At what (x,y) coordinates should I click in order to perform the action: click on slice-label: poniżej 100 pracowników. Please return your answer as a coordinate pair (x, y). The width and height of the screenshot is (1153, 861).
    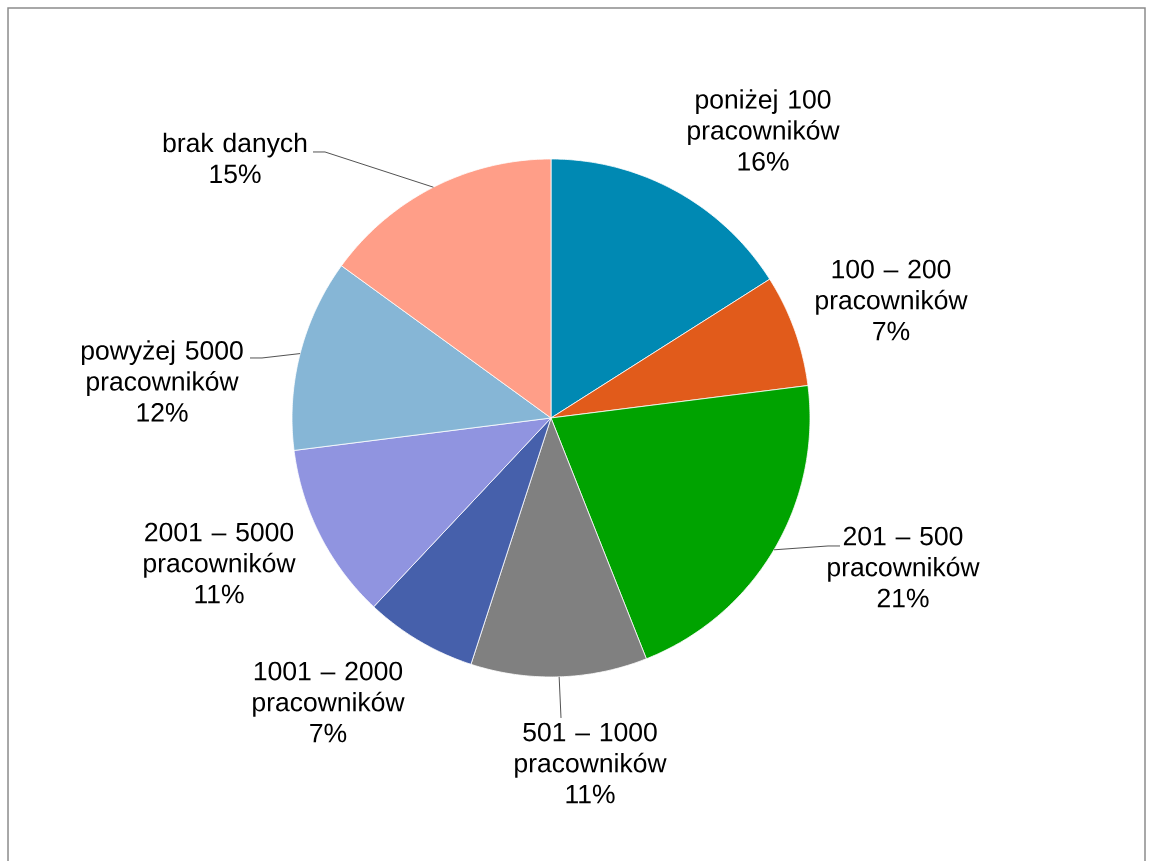
    Looking at the image, I should click on (764, 117).